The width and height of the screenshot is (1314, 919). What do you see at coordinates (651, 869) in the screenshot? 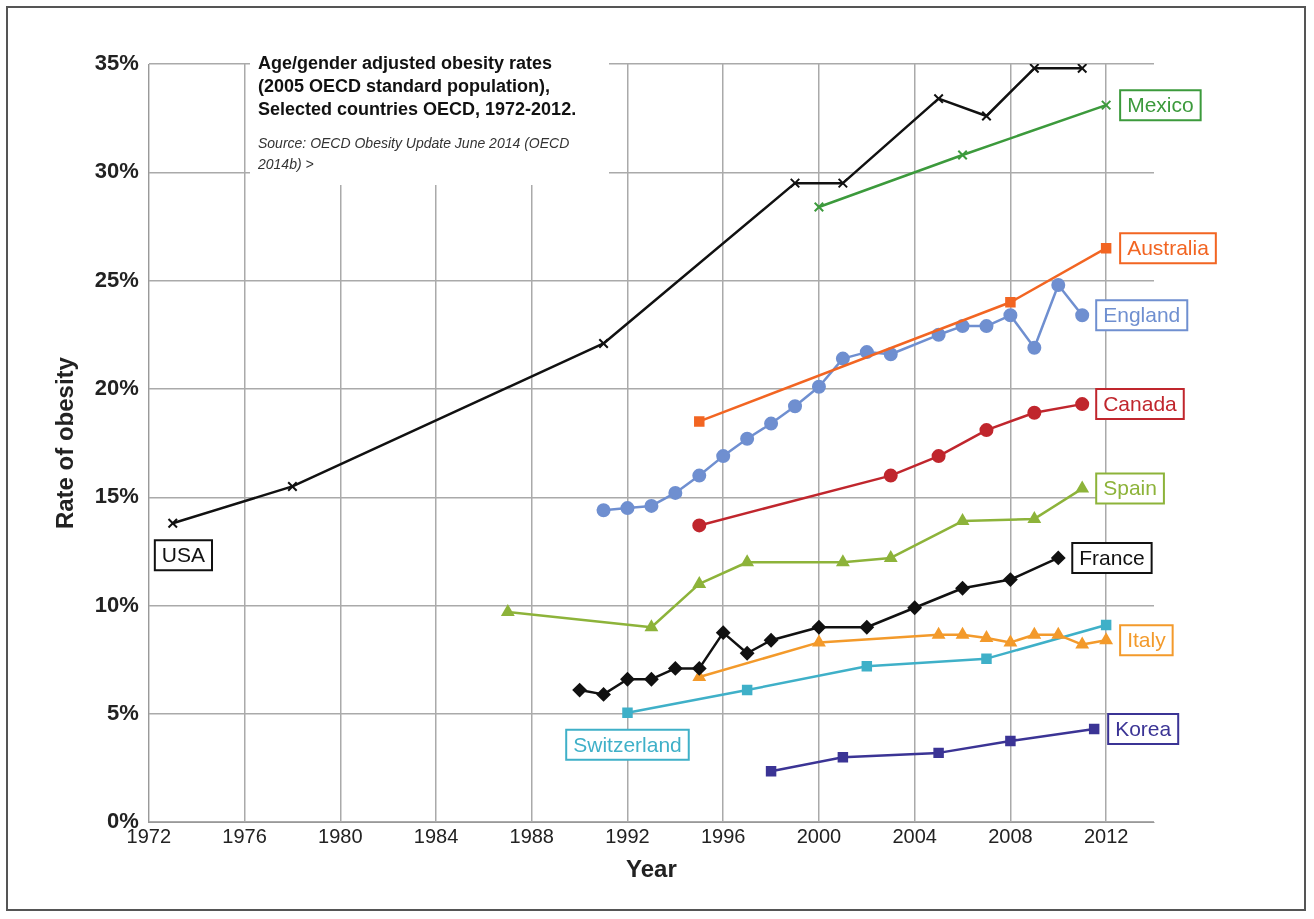
I see `x-axis-title: Year` at bounding box center [651, 869].